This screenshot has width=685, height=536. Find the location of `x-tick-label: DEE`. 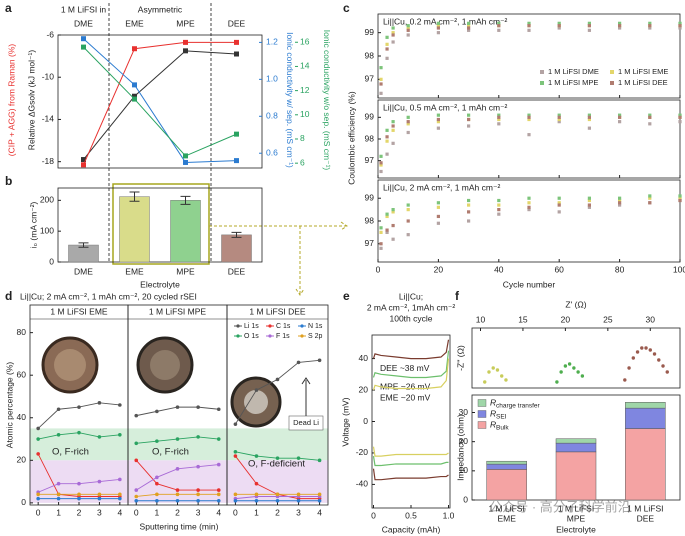

x-tick-label: DEE is located at coordinates (237, 271).